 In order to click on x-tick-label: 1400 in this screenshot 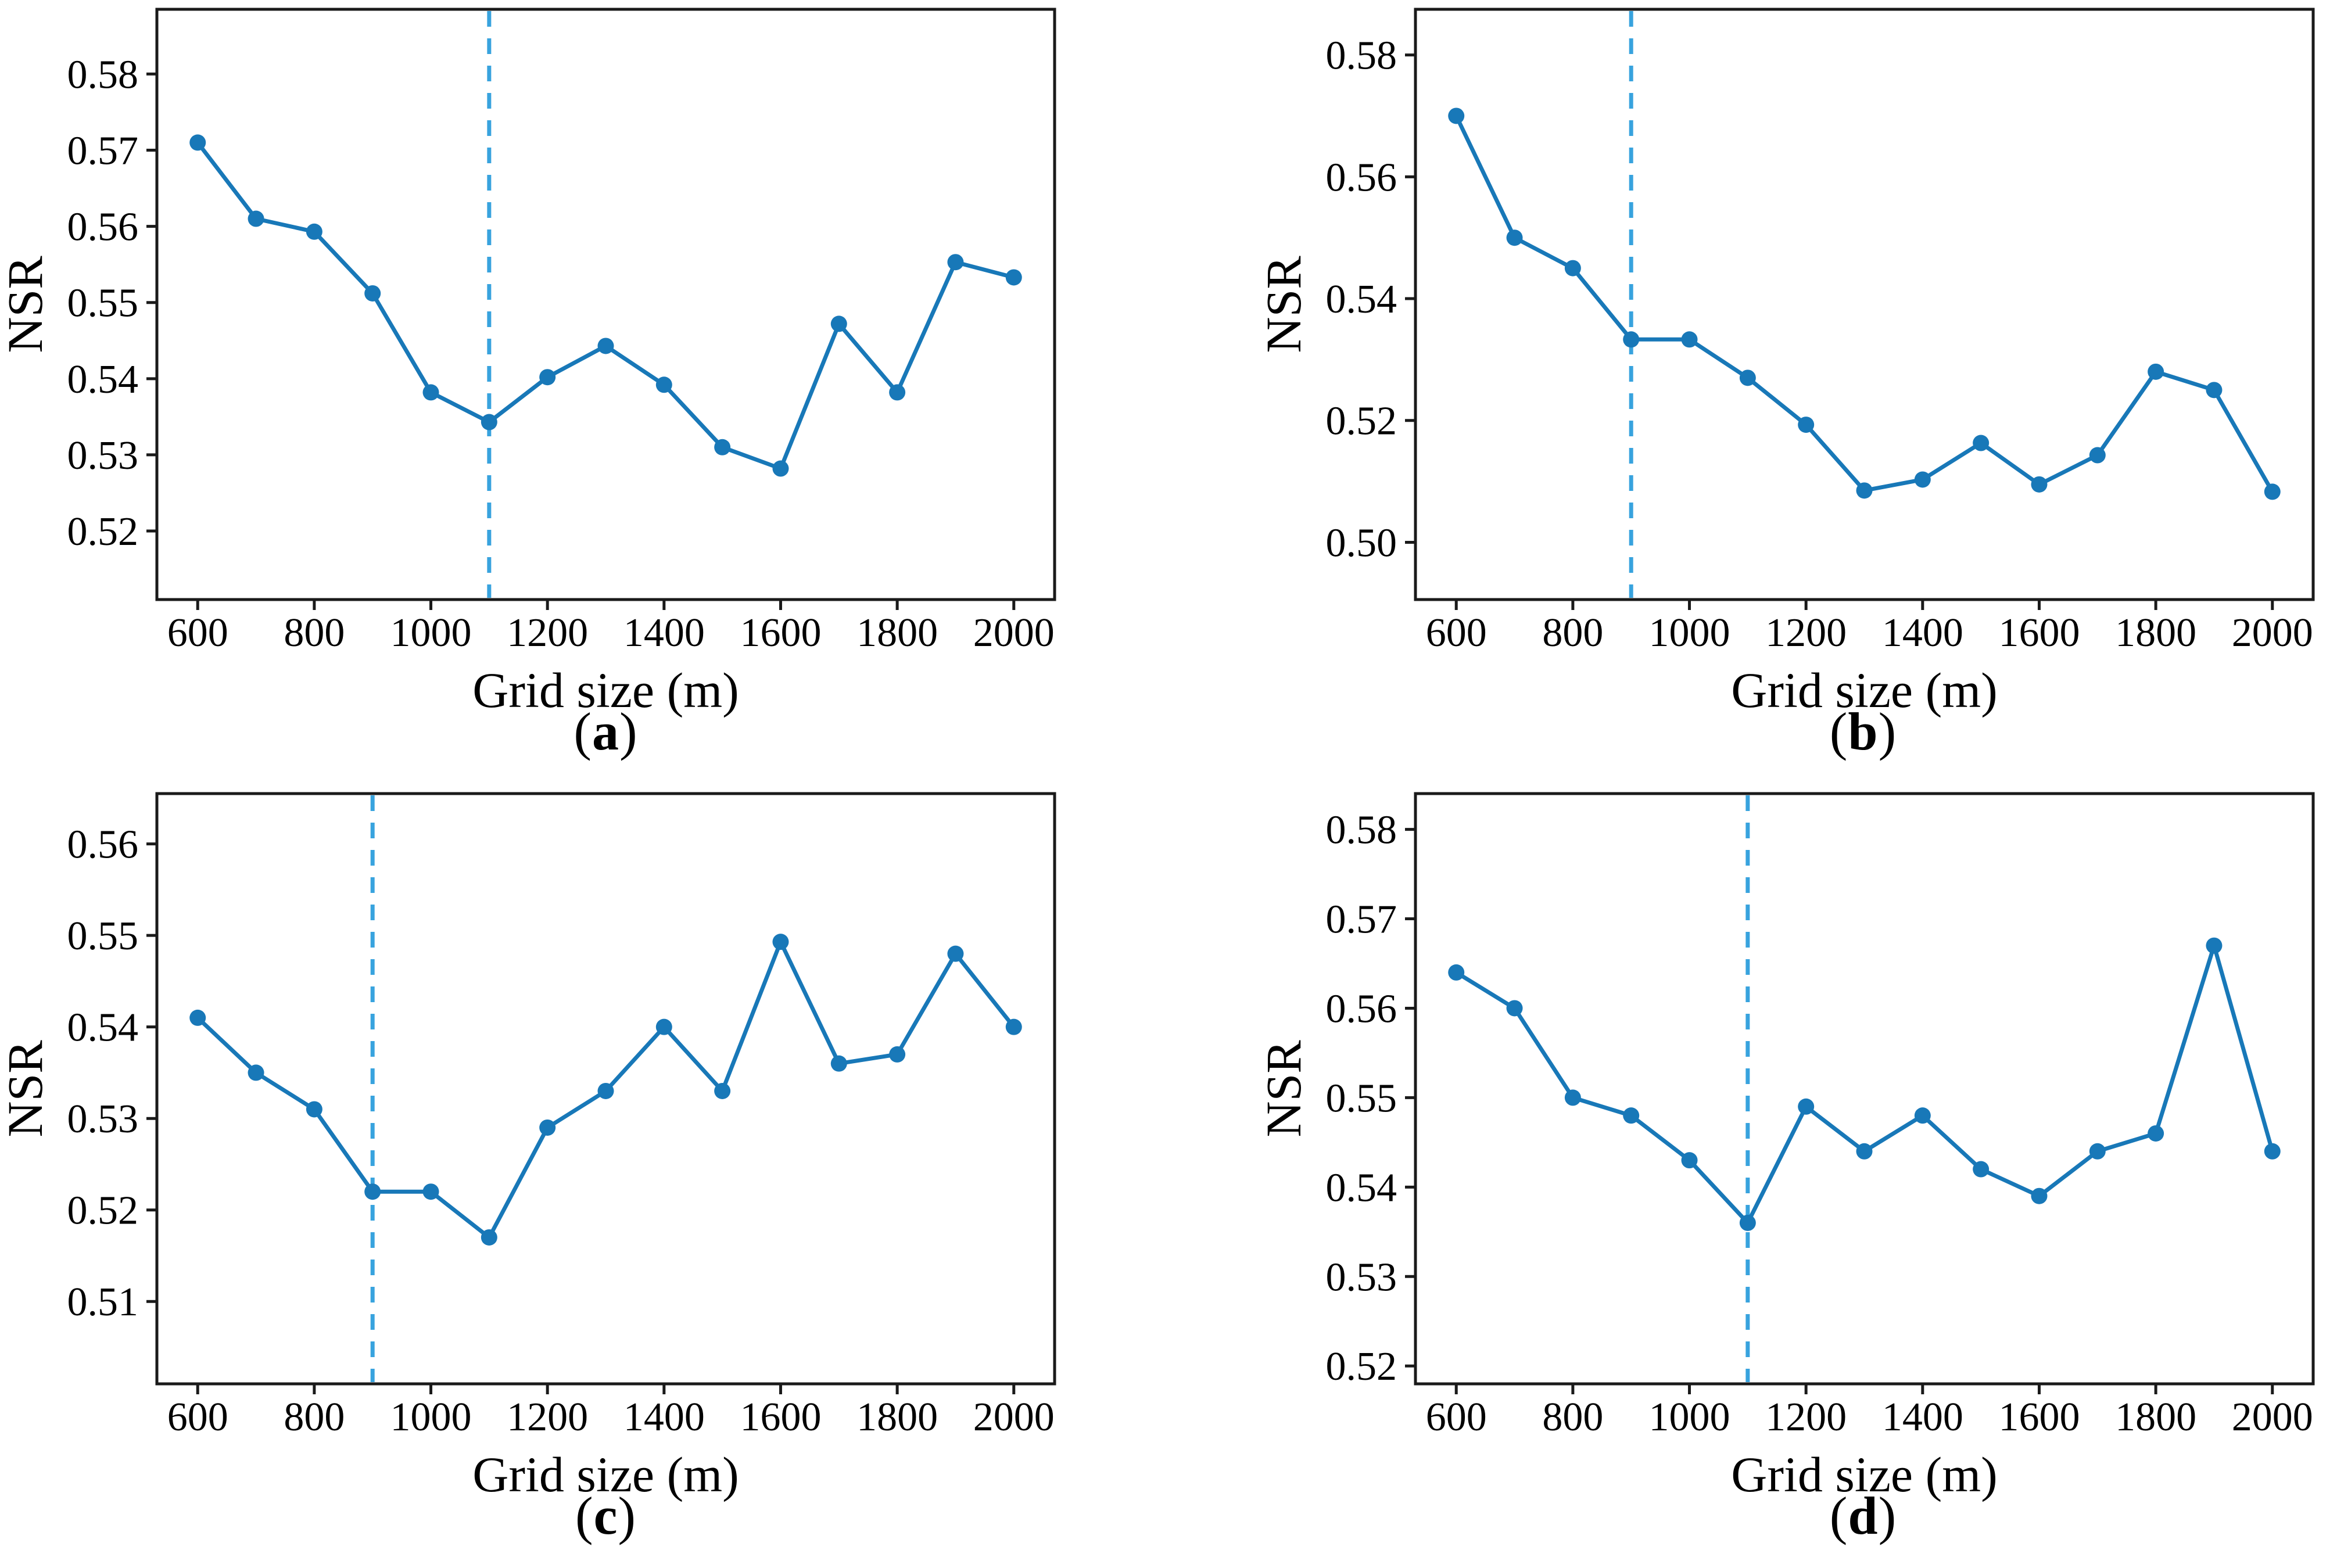, I will do `click(664, 1417)`.